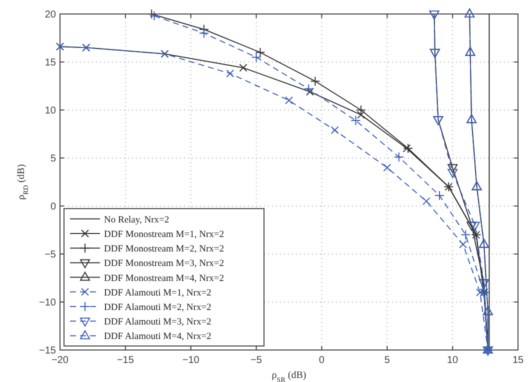  What do you see at coordinates (387, 360) in the screenshot?
I see `x-tick-label: 5` at bounding box center [387, 360].